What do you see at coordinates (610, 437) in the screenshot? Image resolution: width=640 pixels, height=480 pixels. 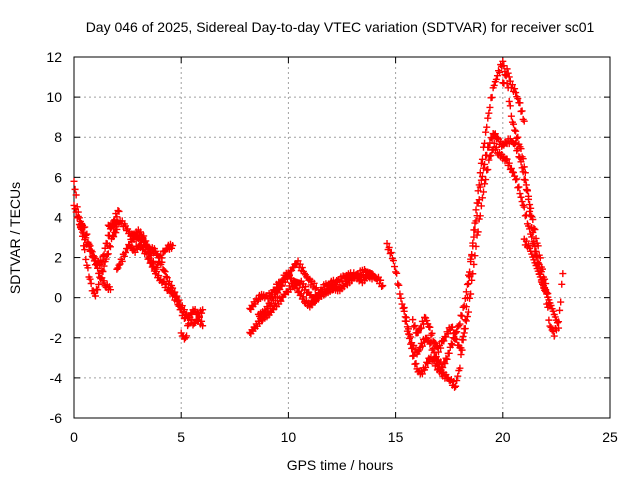 I see `x-tick-label: 25` at bounding box center [610, 437].